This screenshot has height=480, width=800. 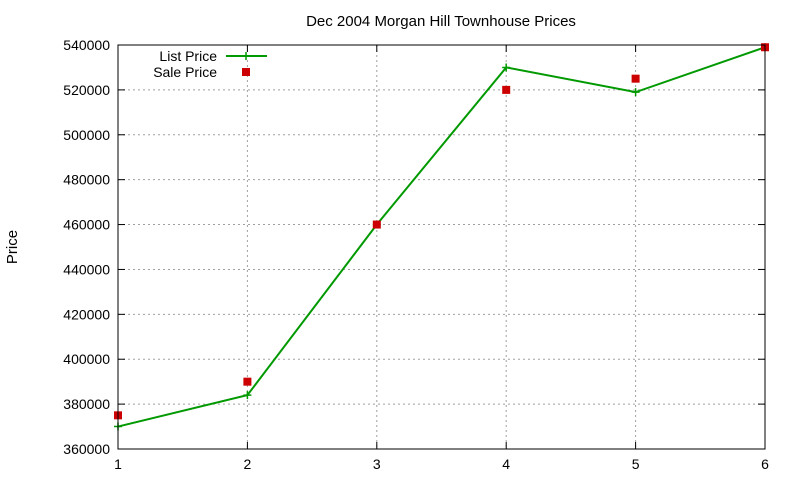 I want to click on x-tick-label: 3, so click(x=377, y=464).